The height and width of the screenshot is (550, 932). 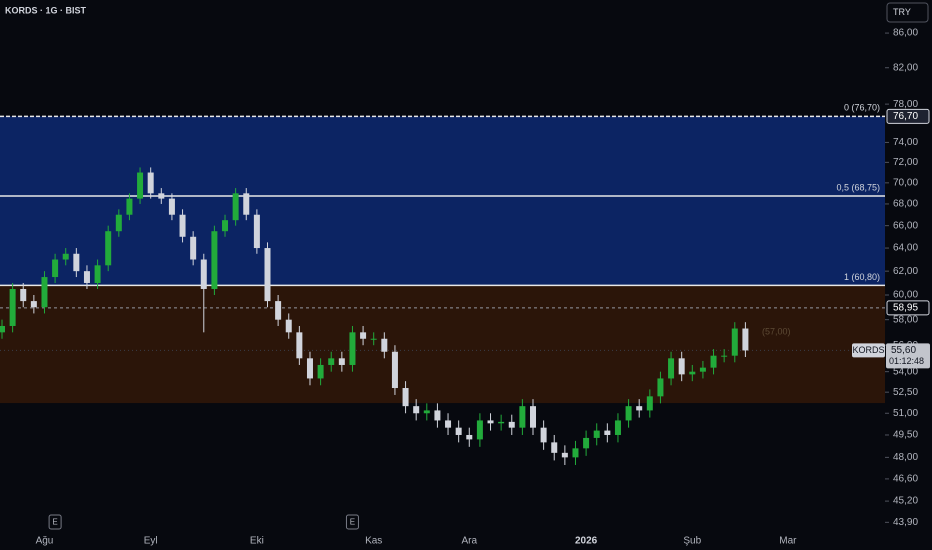 What do you see at coordinates (905, 522) in the screenshot?
I see `y-tick-label: 43,90` at bounding box center [905, 522].